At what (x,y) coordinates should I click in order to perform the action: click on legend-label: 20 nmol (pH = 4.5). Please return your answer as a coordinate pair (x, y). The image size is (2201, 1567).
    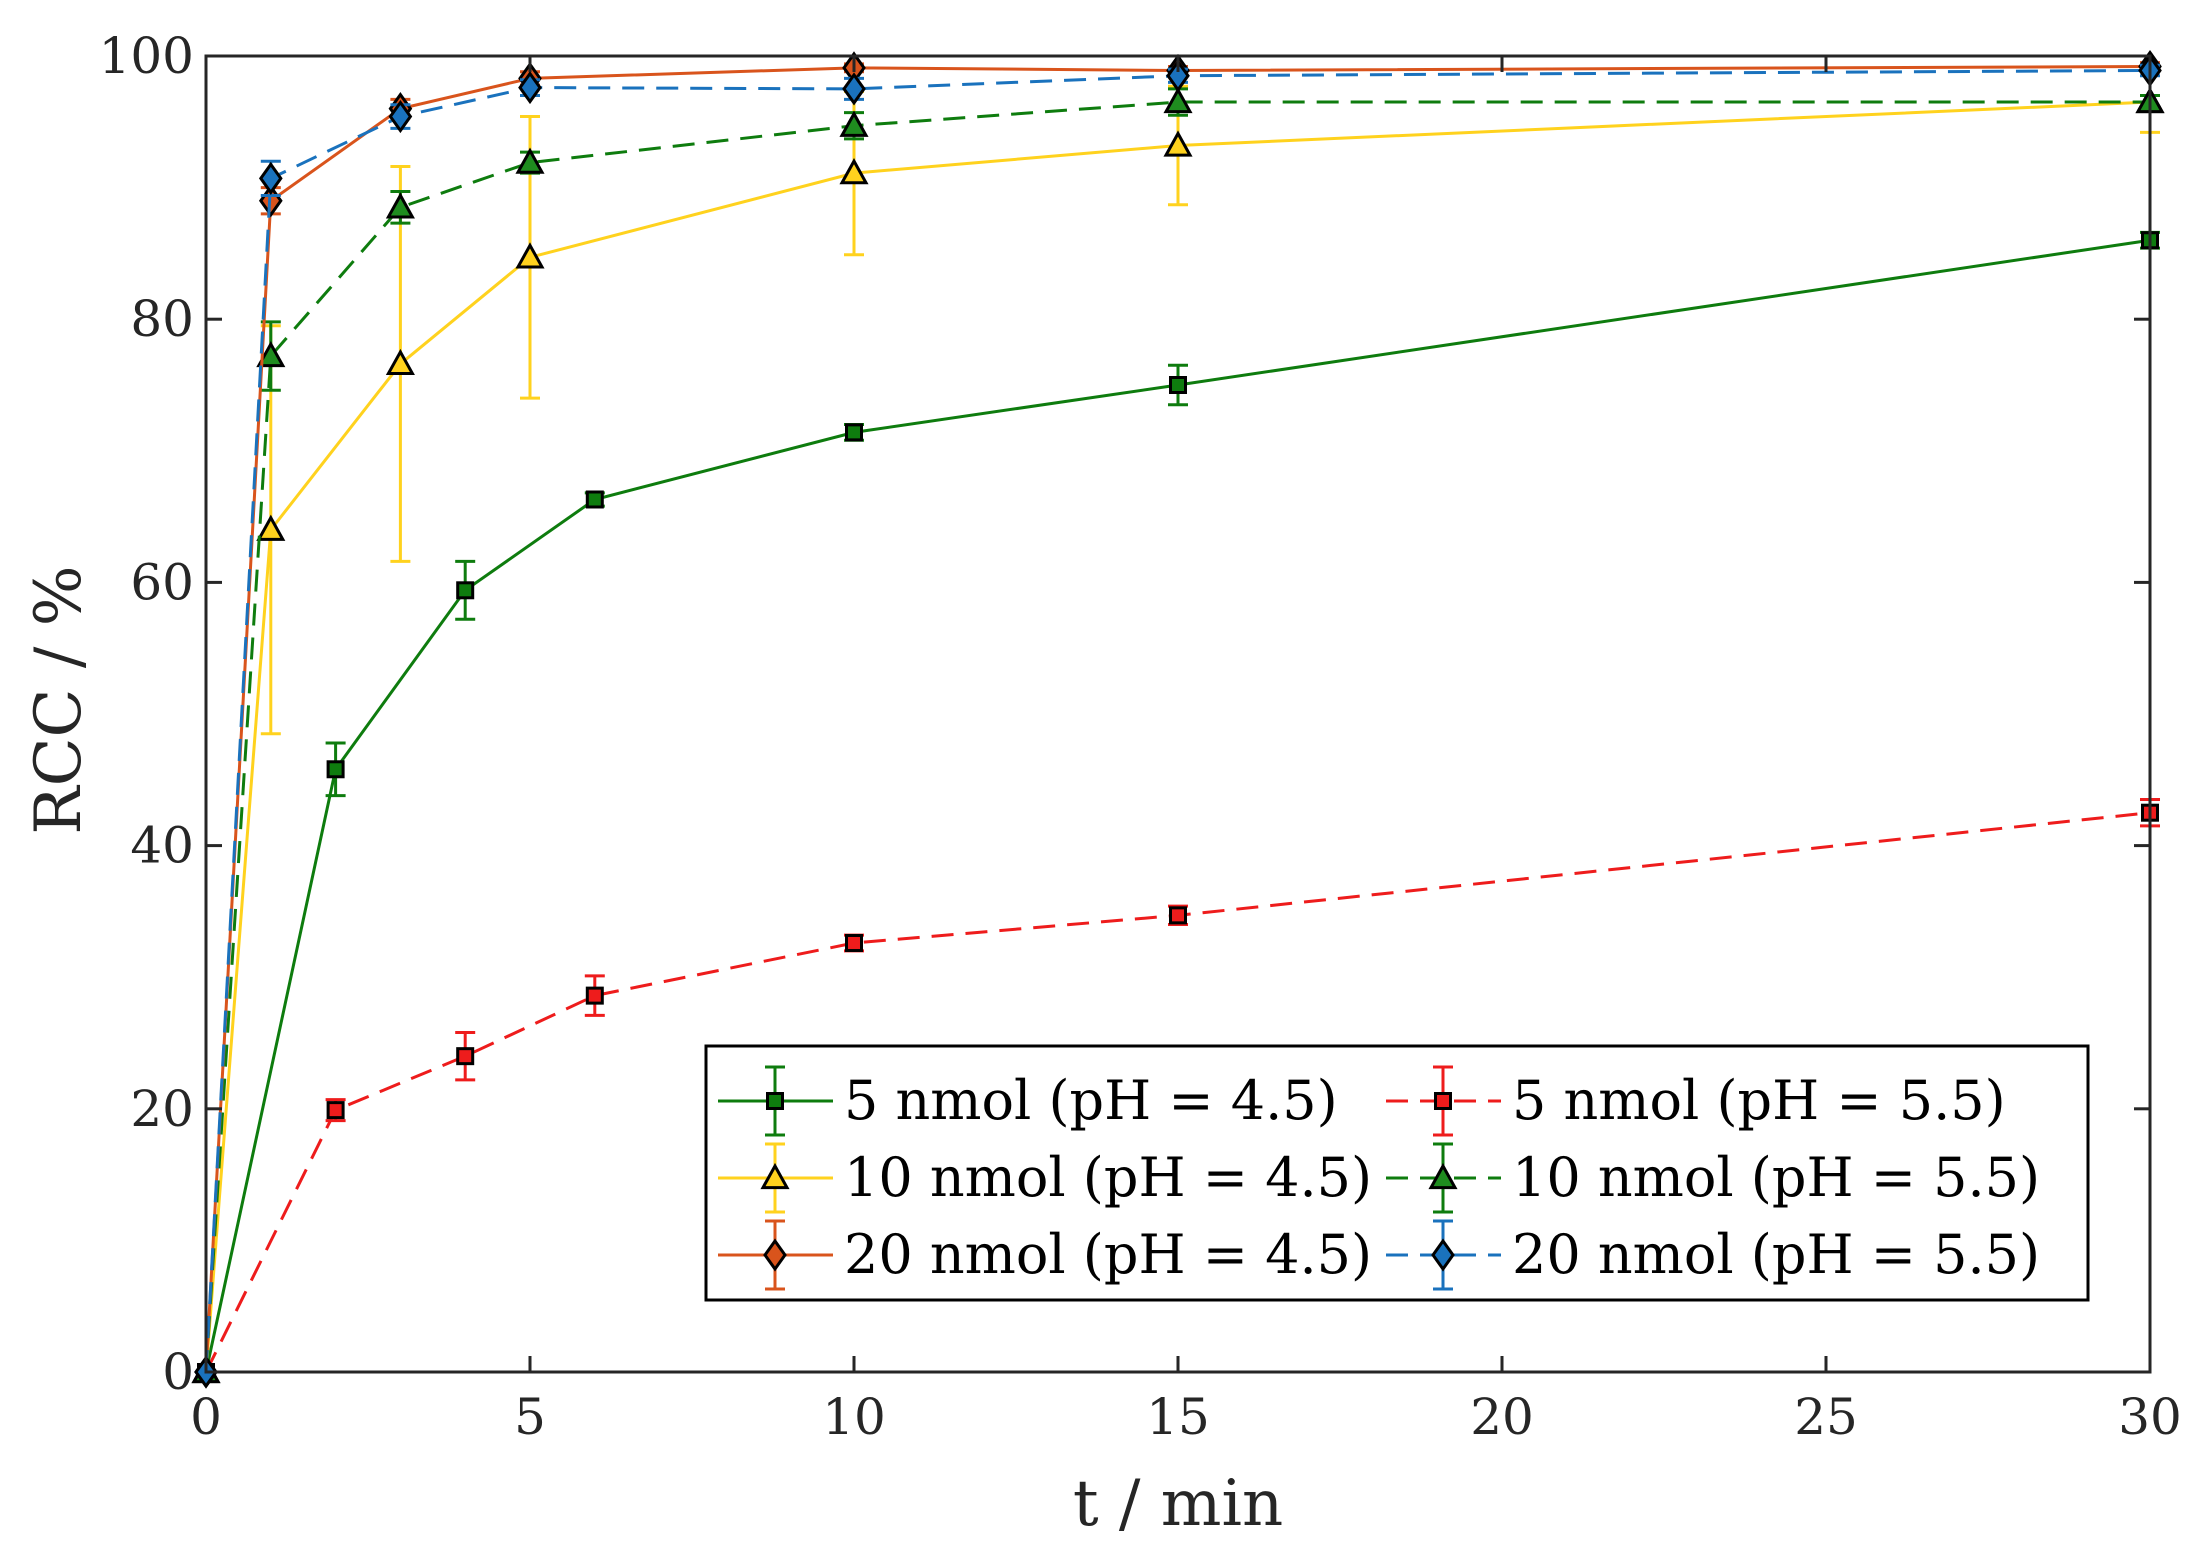
    Looking at the image, I should click on (1108, 1254).